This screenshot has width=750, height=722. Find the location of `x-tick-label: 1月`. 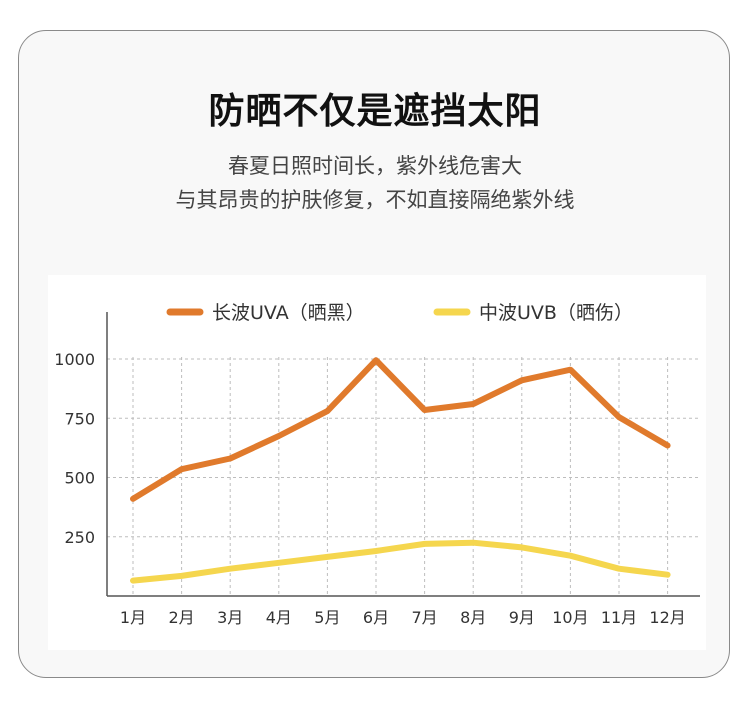

x-tick-label: 1月 is located at coordinates (133, 617).